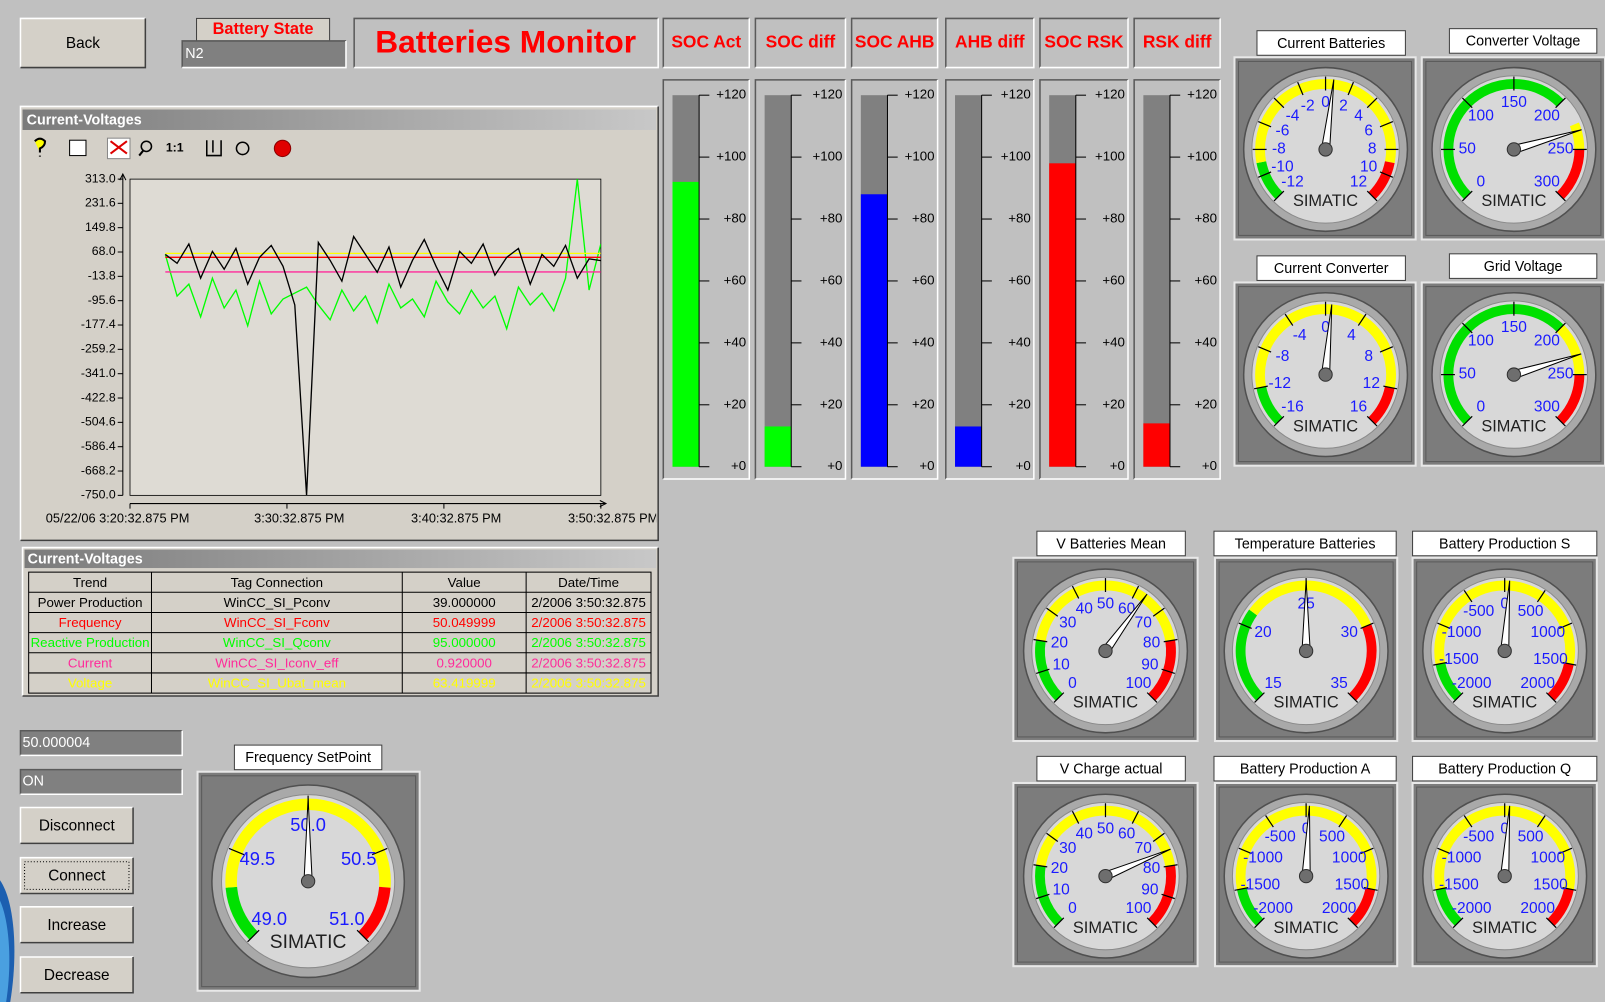 The image size is (1605, 1002). What do you see at coordinates (1358, 116) in the screenshot?
I see `gauge-tick-label: 4` at bounding box center [1358, 116].